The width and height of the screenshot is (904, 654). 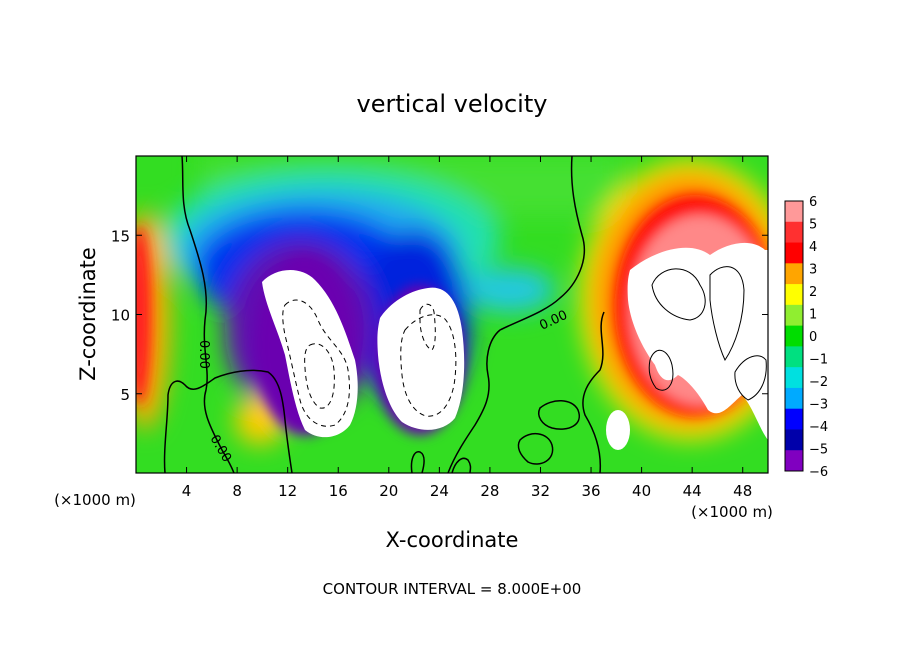 What do you see at coordinates (427, 327) in the screenshot?
I see `dashed-contour-core-2-inner` at bounding box center [427, 327].